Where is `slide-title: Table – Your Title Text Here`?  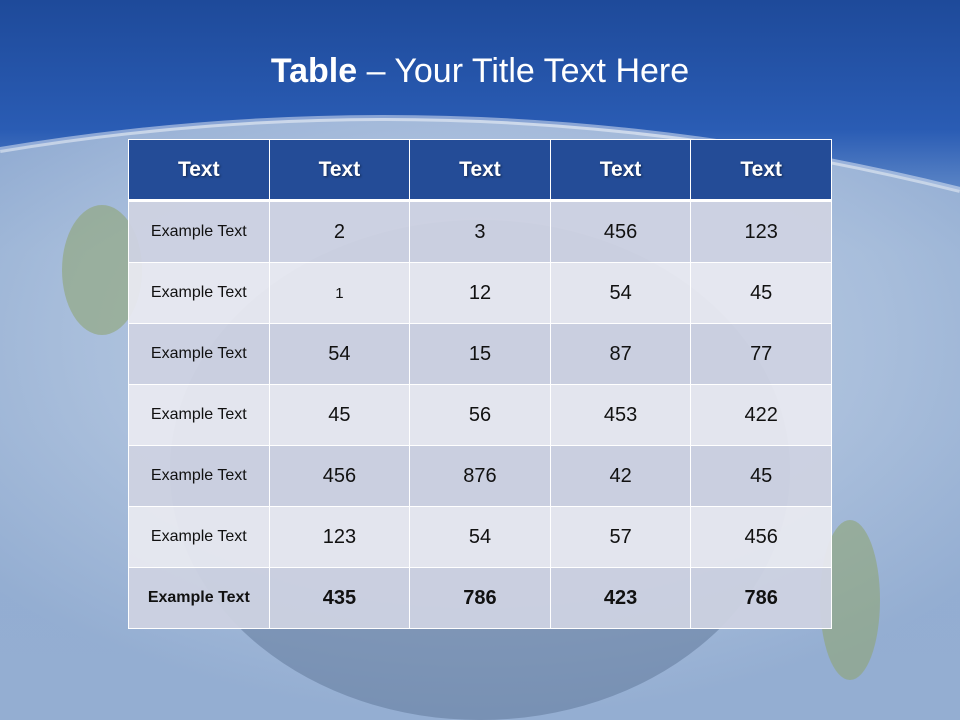
slide-title: Table – Your Title Text Here is located at coordinates (480, 71).